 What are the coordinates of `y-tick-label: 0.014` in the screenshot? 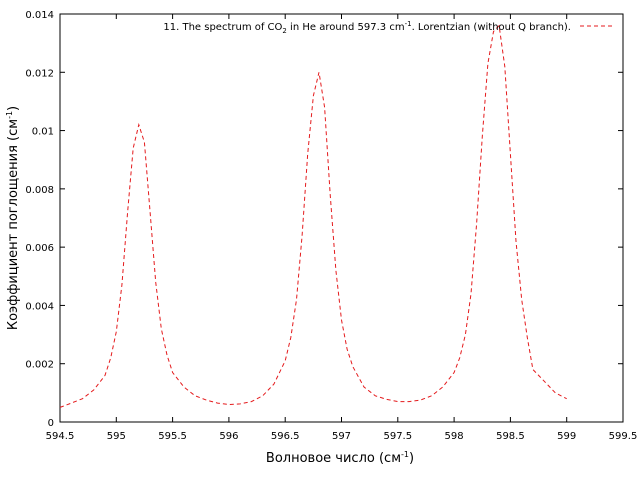 It's located at (39, 15).